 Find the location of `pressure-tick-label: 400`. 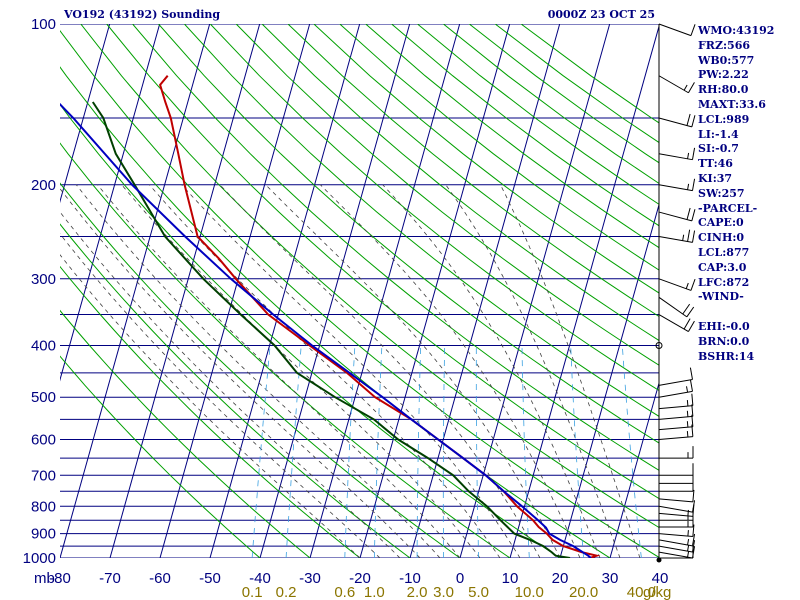

pressure-tick-label: 400 is located at coordinates (43, 346).